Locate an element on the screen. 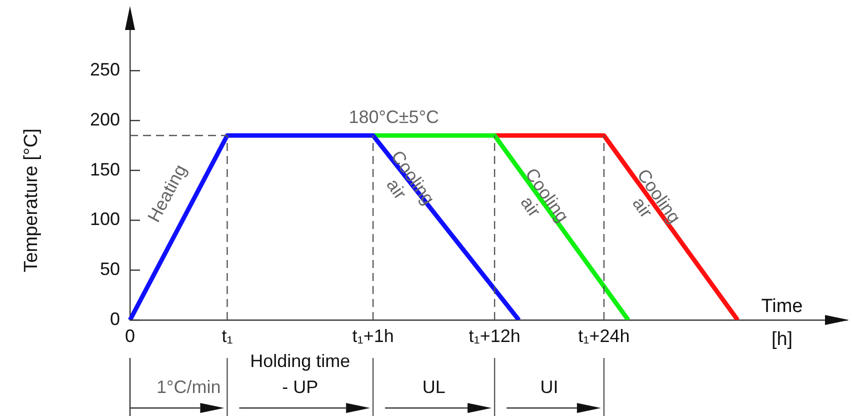 Image resolution: width=853 pixels, height=416 pixels. y-axis-title: Temperature [°C] is located at coordinates (31, 200).